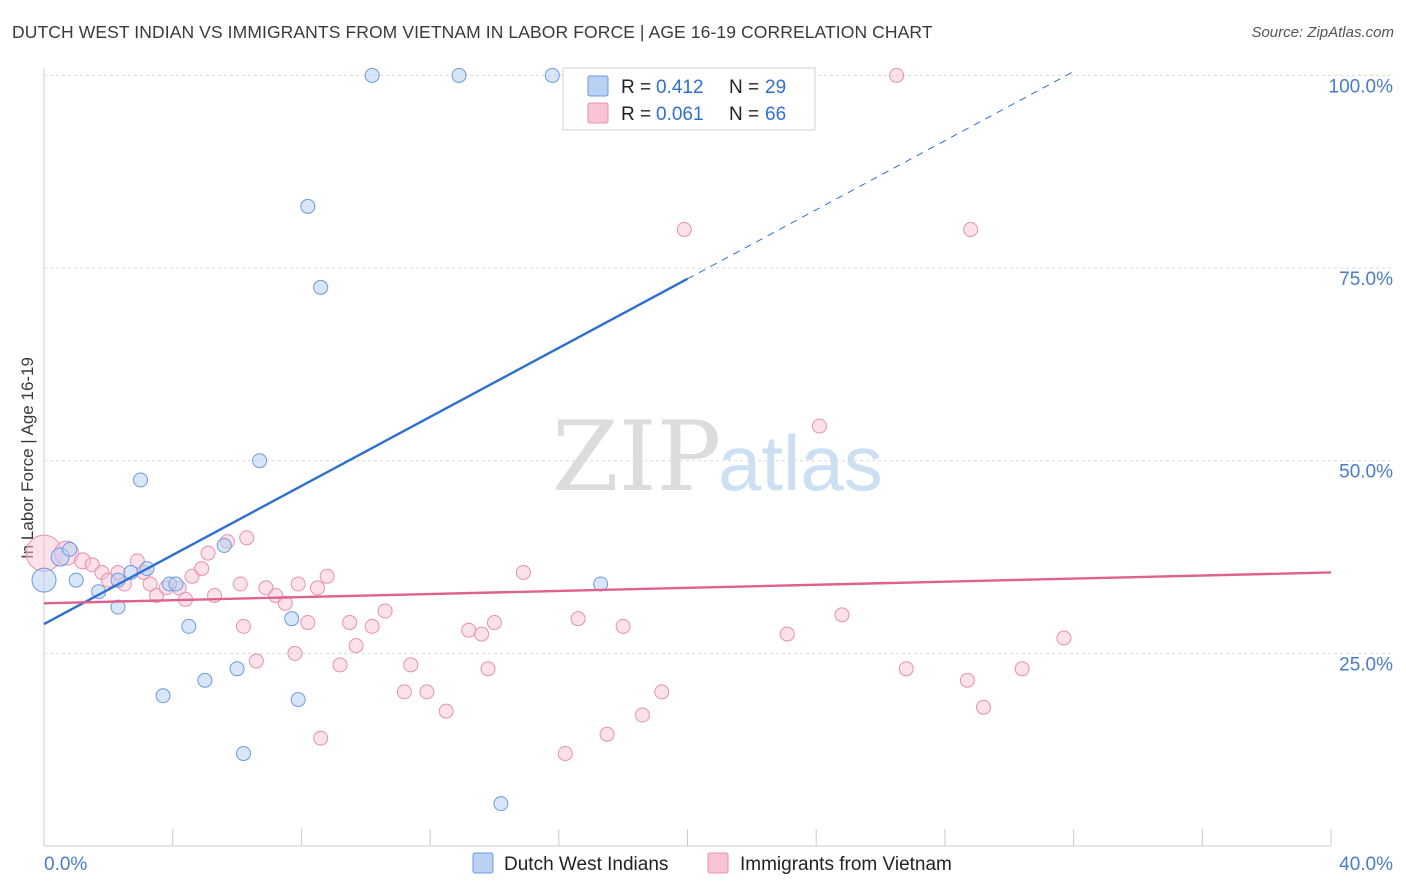 The height and width of the screenshot is (892, 1406). I want to click on y-axis-label: In Labor Force | Age 16-19, so click(27, 458).